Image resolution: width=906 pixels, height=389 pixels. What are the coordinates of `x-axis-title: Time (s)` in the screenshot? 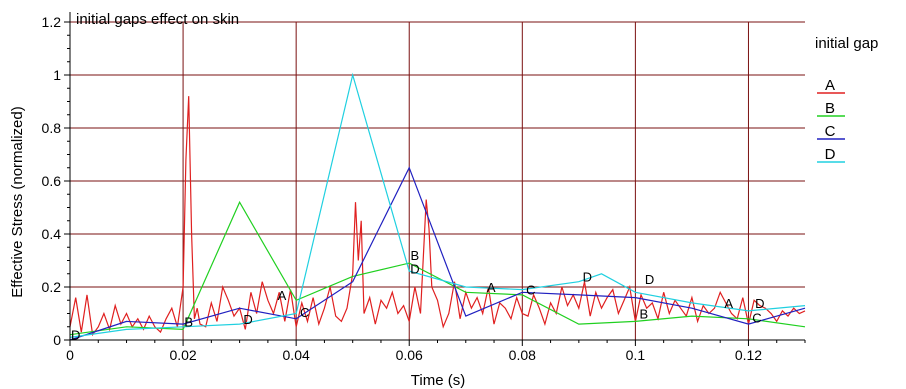 It's located at (438, 380).